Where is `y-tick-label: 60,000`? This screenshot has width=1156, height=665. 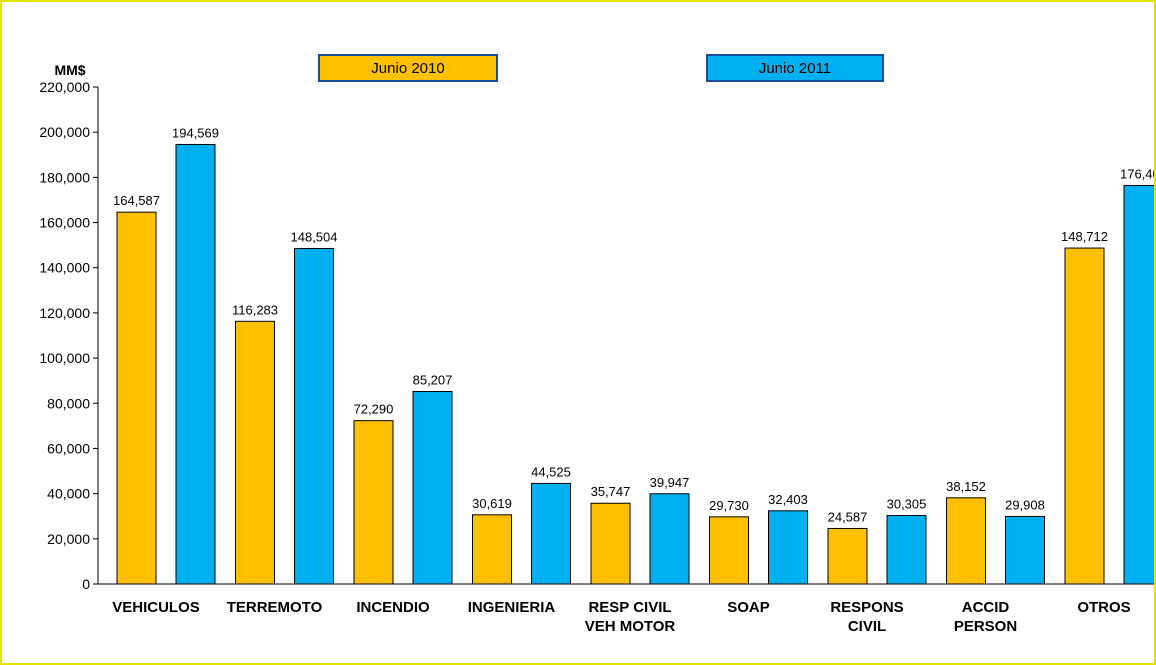
y-tick-label: 60,000 is located at coordinates (68, 448).